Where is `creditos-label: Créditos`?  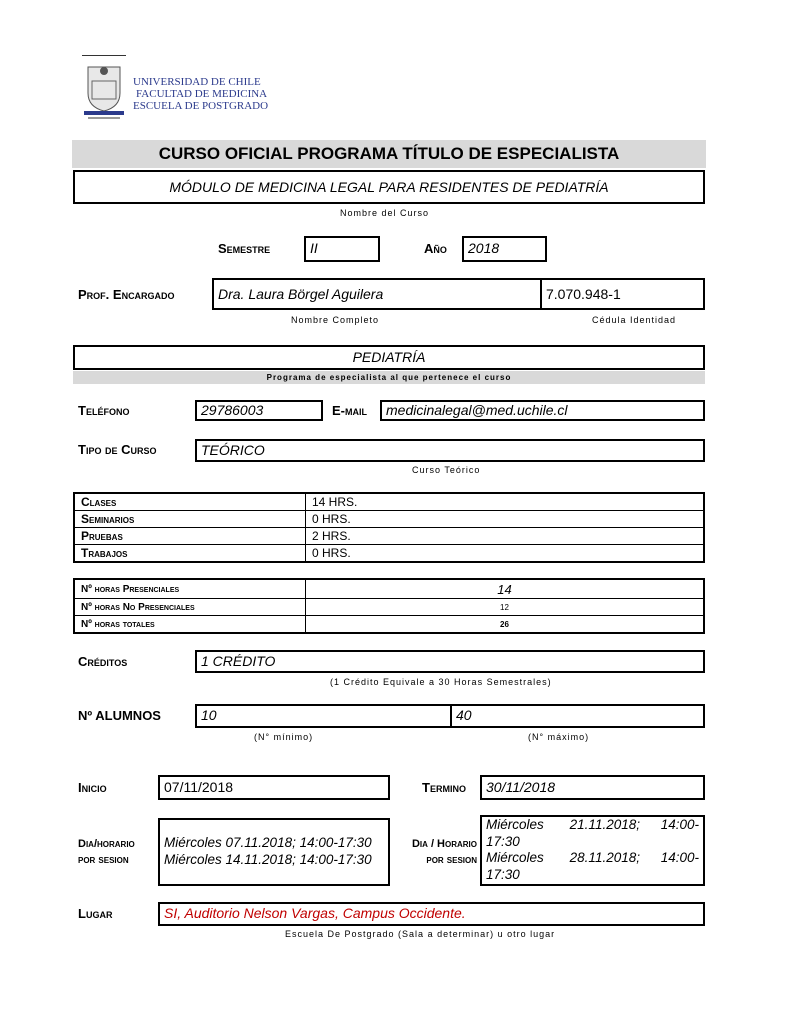 creditos-label: Créditos is located at coordinates (103, 661).